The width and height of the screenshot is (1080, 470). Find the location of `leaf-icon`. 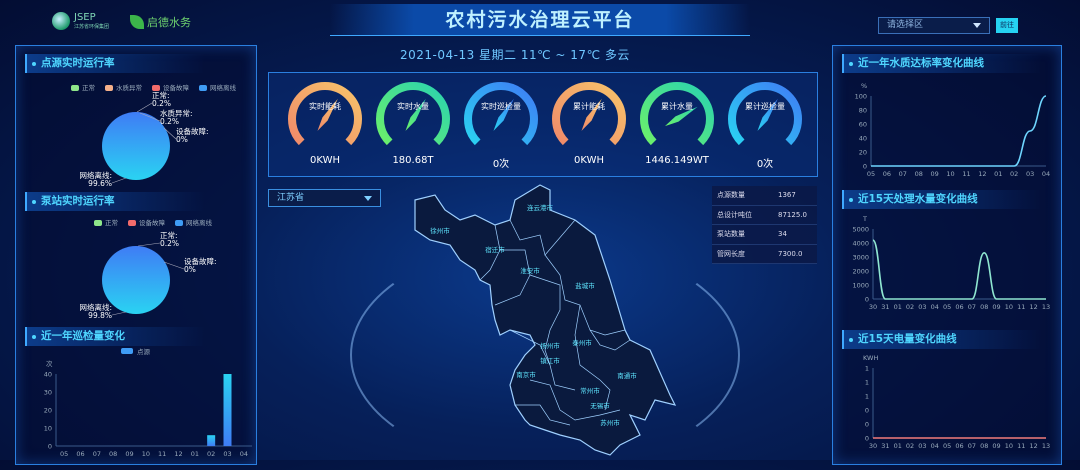

leaf-icon is located at coordinates (137, 22).